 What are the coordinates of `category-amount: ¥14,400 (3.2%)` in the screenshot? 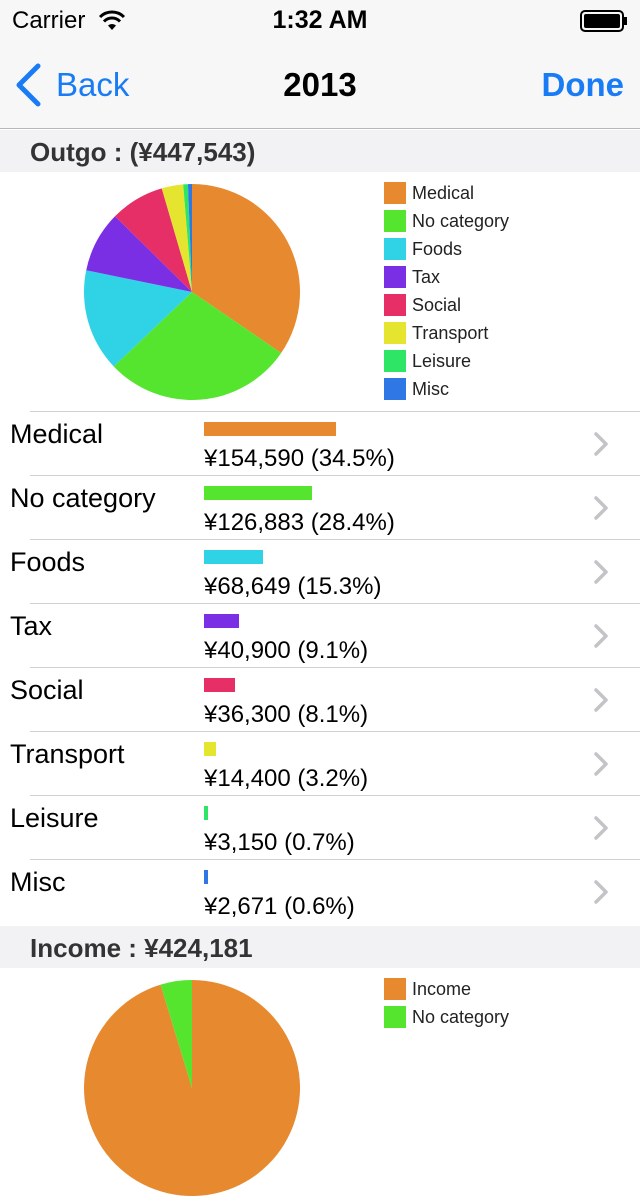 It's located at (286, 778).